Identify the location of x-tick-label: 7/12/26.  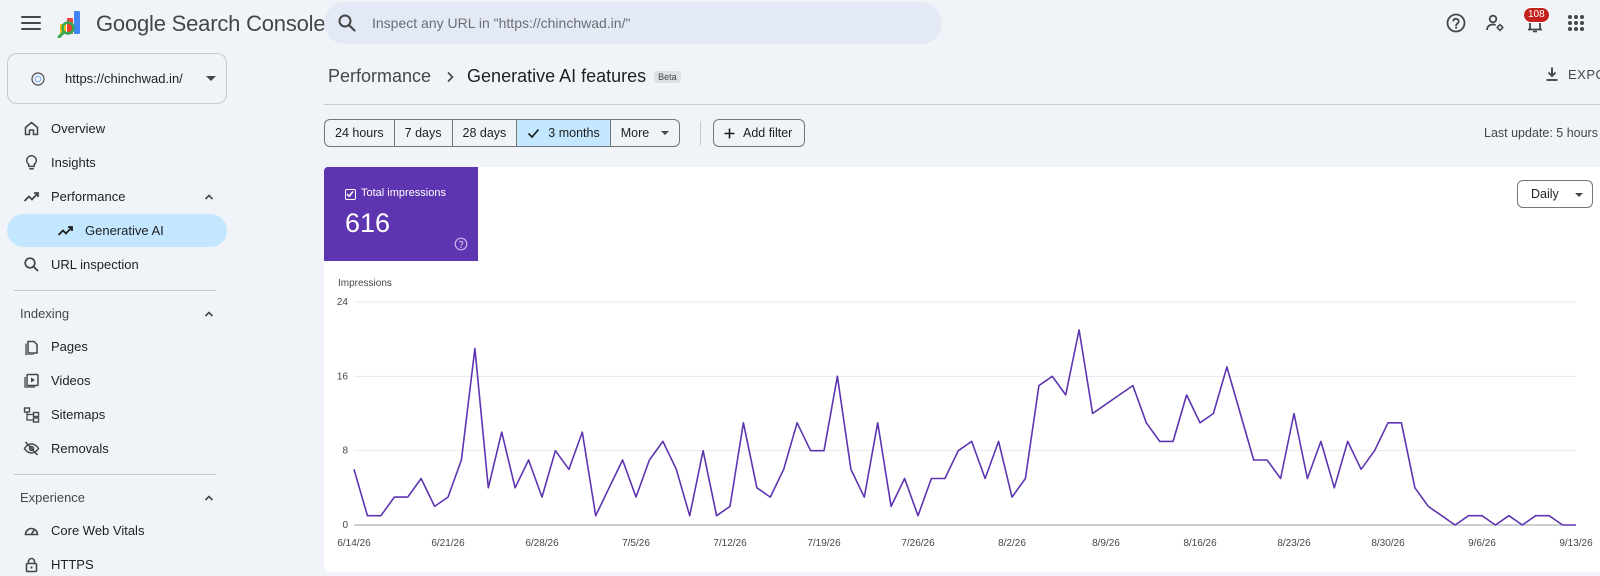
(730, 543).